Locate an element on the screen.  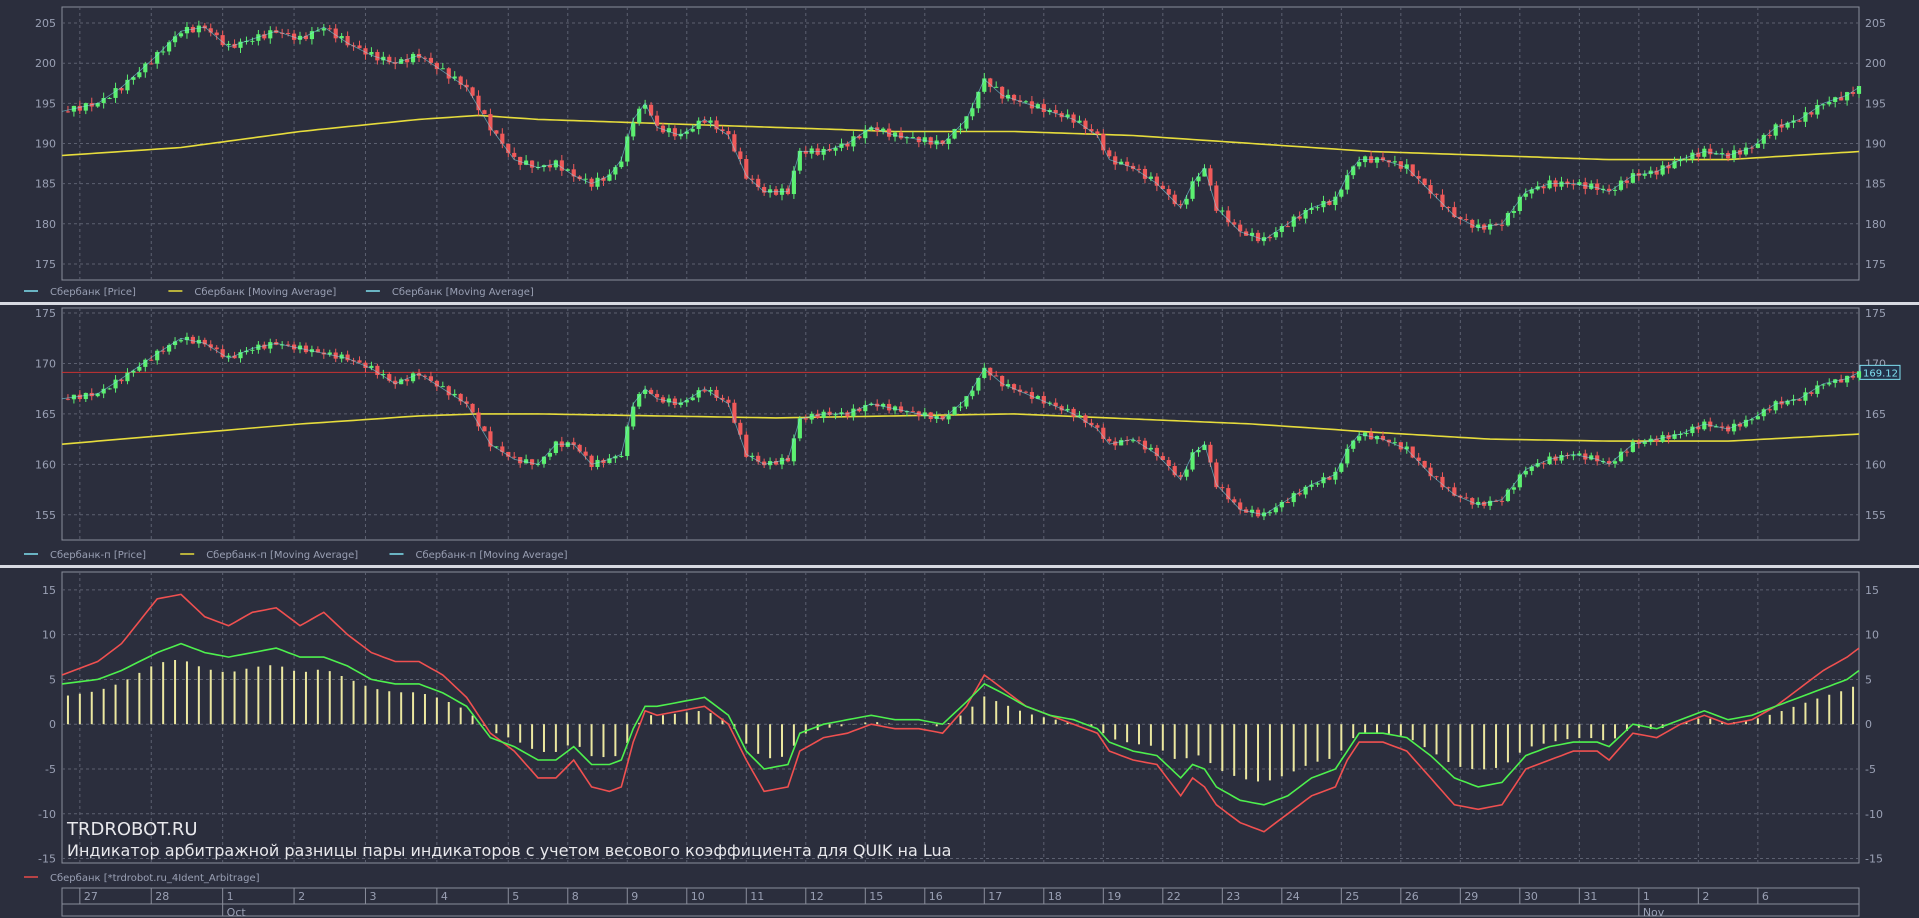
x-tick-label: 17 is located at coordinates (995, 896).